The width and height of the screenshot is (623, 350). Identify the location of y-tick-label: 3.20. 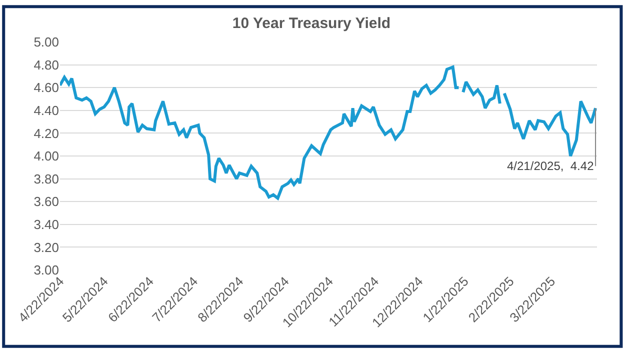
(46, 247).